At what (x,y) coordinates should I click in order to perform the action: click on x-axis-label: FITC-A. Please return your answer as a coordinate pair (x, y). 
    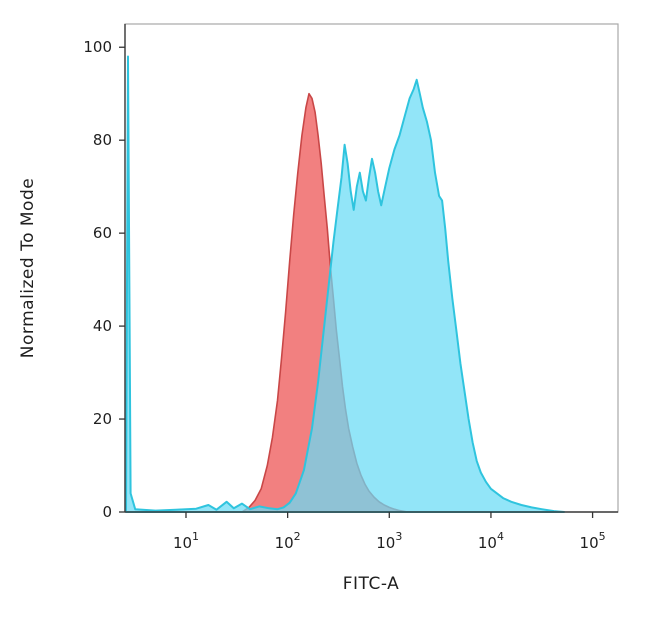
    Looking at the image, I should click on (371, 584).